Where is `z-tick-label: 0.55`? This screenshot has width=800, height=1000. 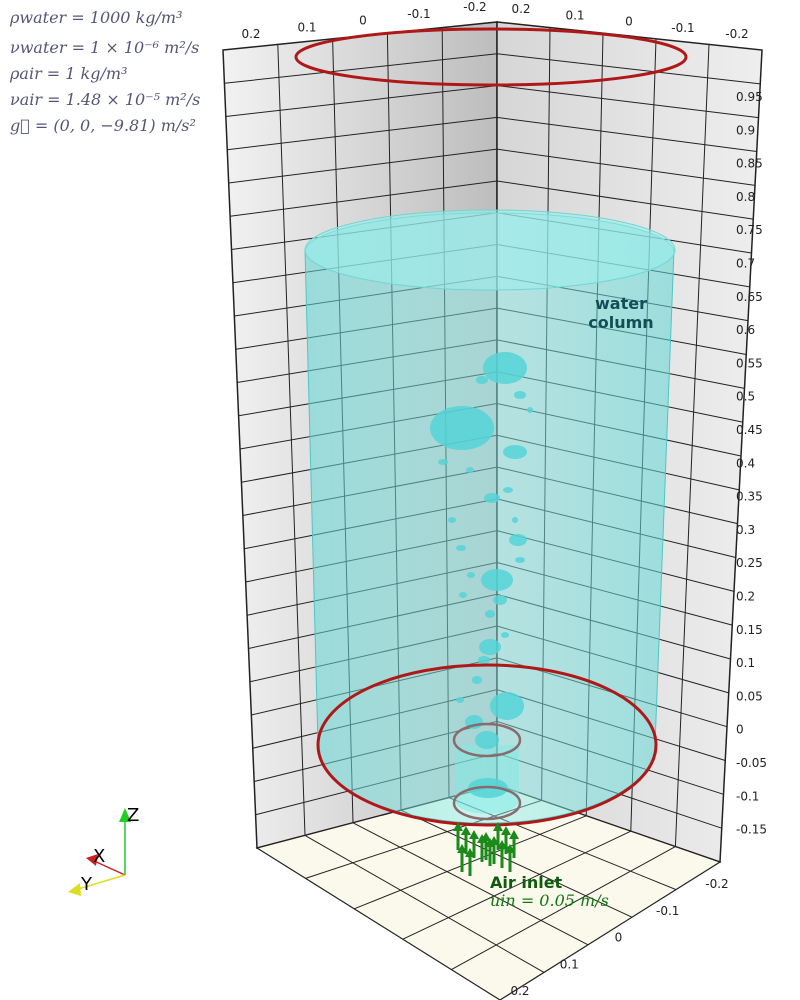 z-tick-label: 0.55 is located at coordinates (749, 363).